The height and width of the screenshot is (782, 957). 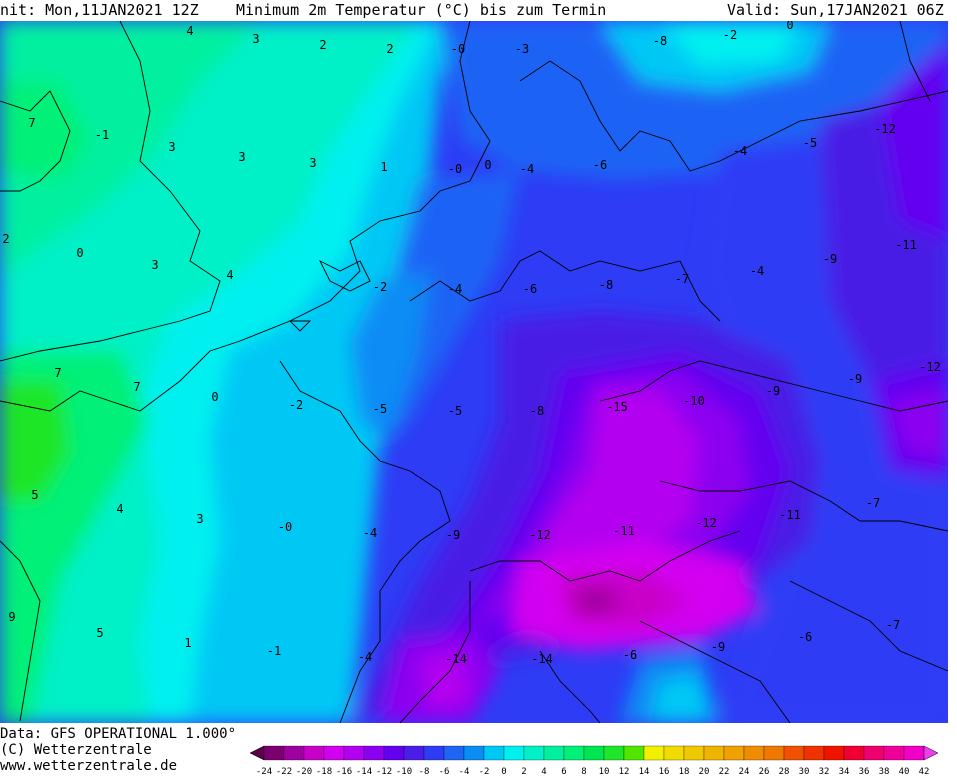 I want to click on legend-tick-label: 38, so click(x=884, y=772).